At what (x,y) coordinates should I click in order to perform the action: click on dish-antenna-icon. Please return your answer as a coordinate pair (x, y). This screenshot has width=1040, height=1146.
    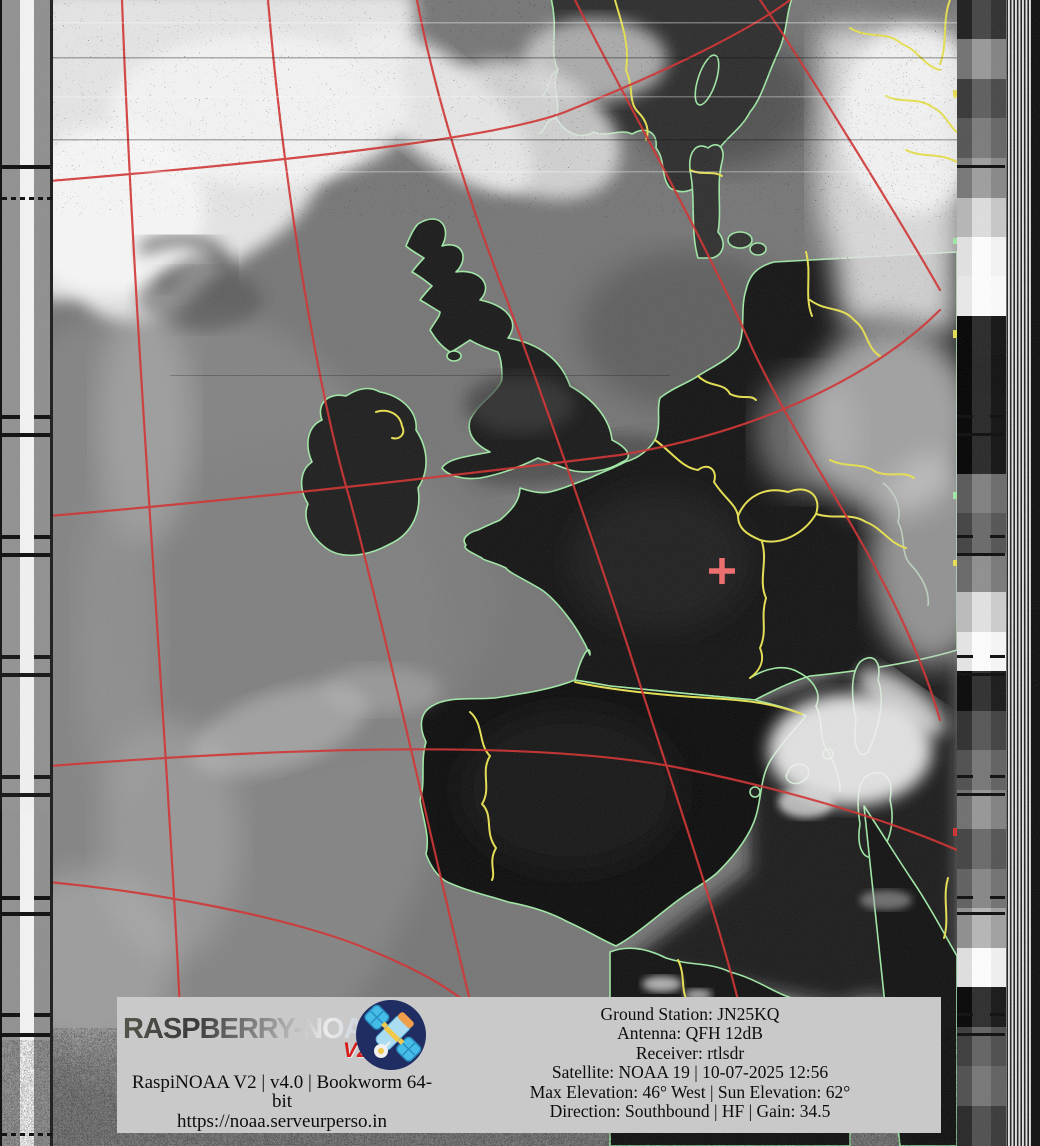
    Looking at the image, I should click on (382, 1049).